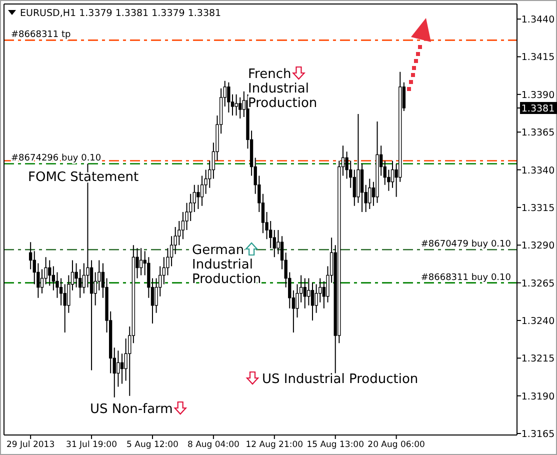 Image resolution: width=557 pixels, height=455 pixels. I want to click on x-tick-label: 8 Aug 04:00, so click(213, 445).